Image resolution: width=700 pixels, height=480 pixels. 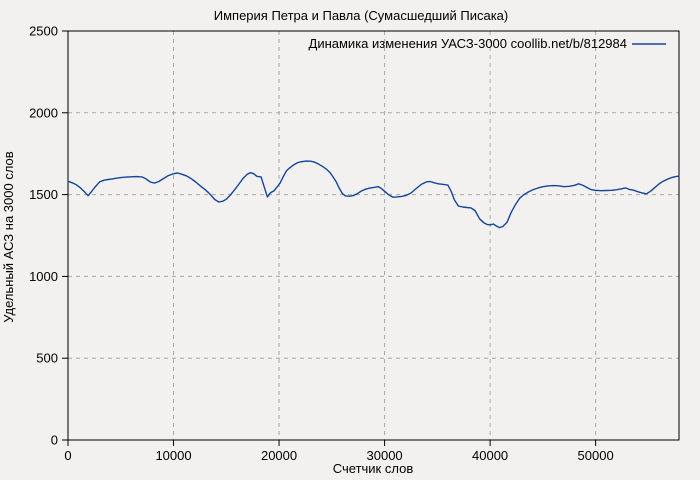 I want to click on data-series-layer, so click(x=373, y=194).